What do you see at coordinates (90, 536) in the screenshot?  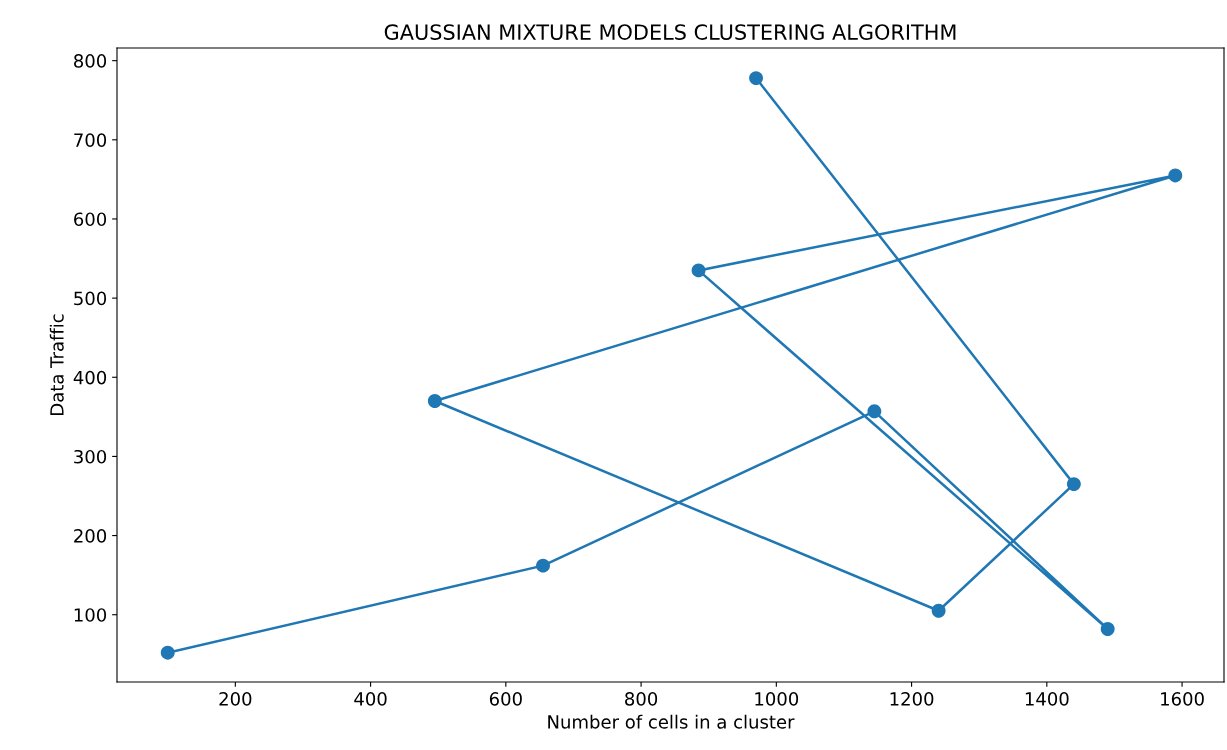 I see `y-tick-label: 200` at bounding box center [90, 536].